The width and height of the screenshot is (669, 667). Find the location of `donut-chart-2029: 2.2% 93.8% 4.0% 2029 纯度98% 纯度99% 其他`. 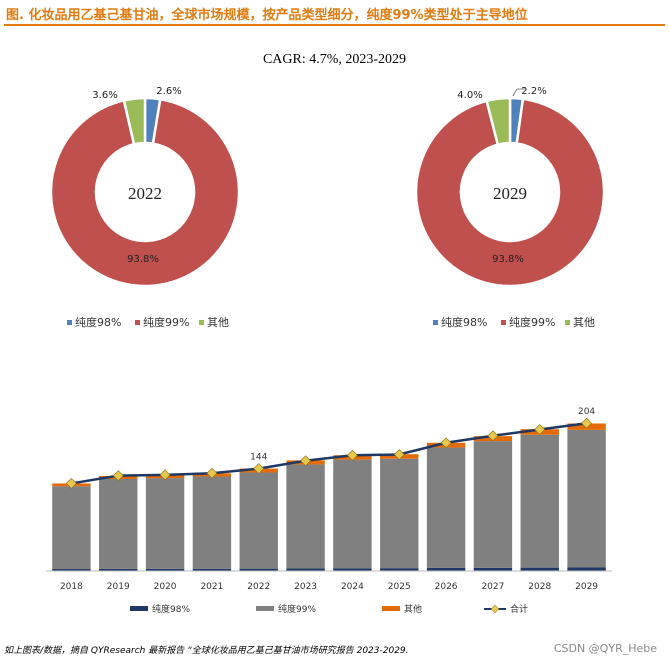

donut-chart-2029: 2.2% 93.8% 4.0% 2029 纯度98% 纯度99% 其他 is located at coordinates (510, 207).